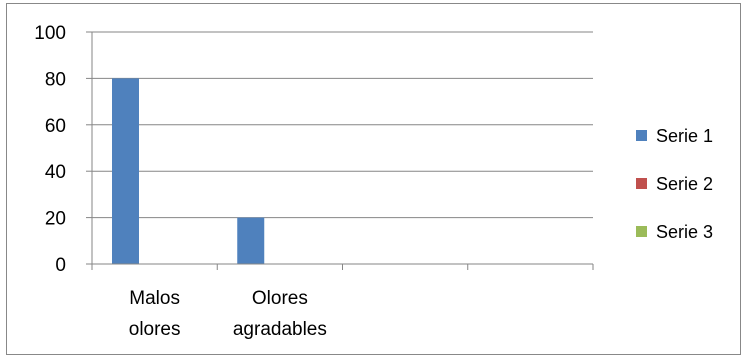 The width and height of the screenshot is (745, 360). I want to click on x-tick-label-1-line-1: Malos, so click(154, 298).